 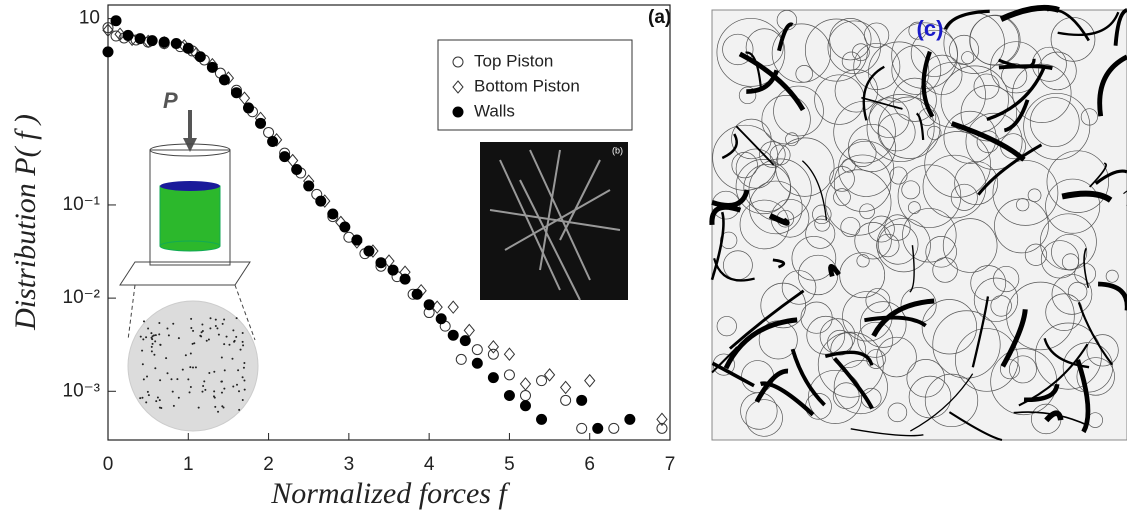 What do you see at coordinates (589, 464) in the screenshot?
I see `x-tick-label: 6` at bounding box center [589, 464].